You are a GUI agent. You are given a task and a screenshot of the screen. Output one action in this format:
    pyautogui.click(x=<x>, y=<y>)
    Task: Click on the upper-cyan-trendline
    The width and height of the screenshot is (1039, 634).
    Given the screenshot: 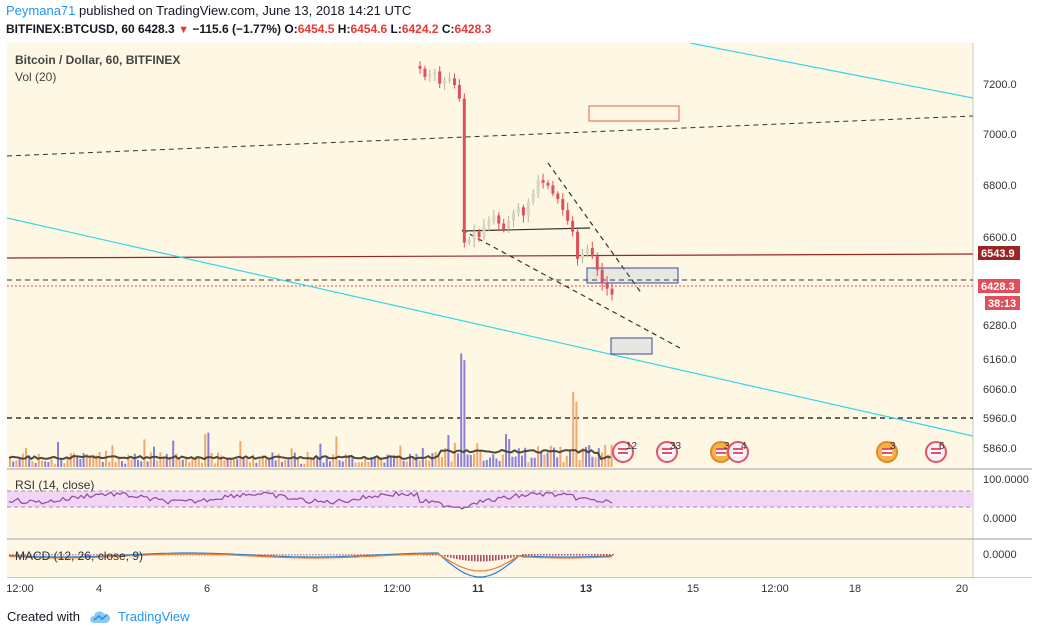 What is the action you would take?
    pyautogui.click(x=831, y=71)
    